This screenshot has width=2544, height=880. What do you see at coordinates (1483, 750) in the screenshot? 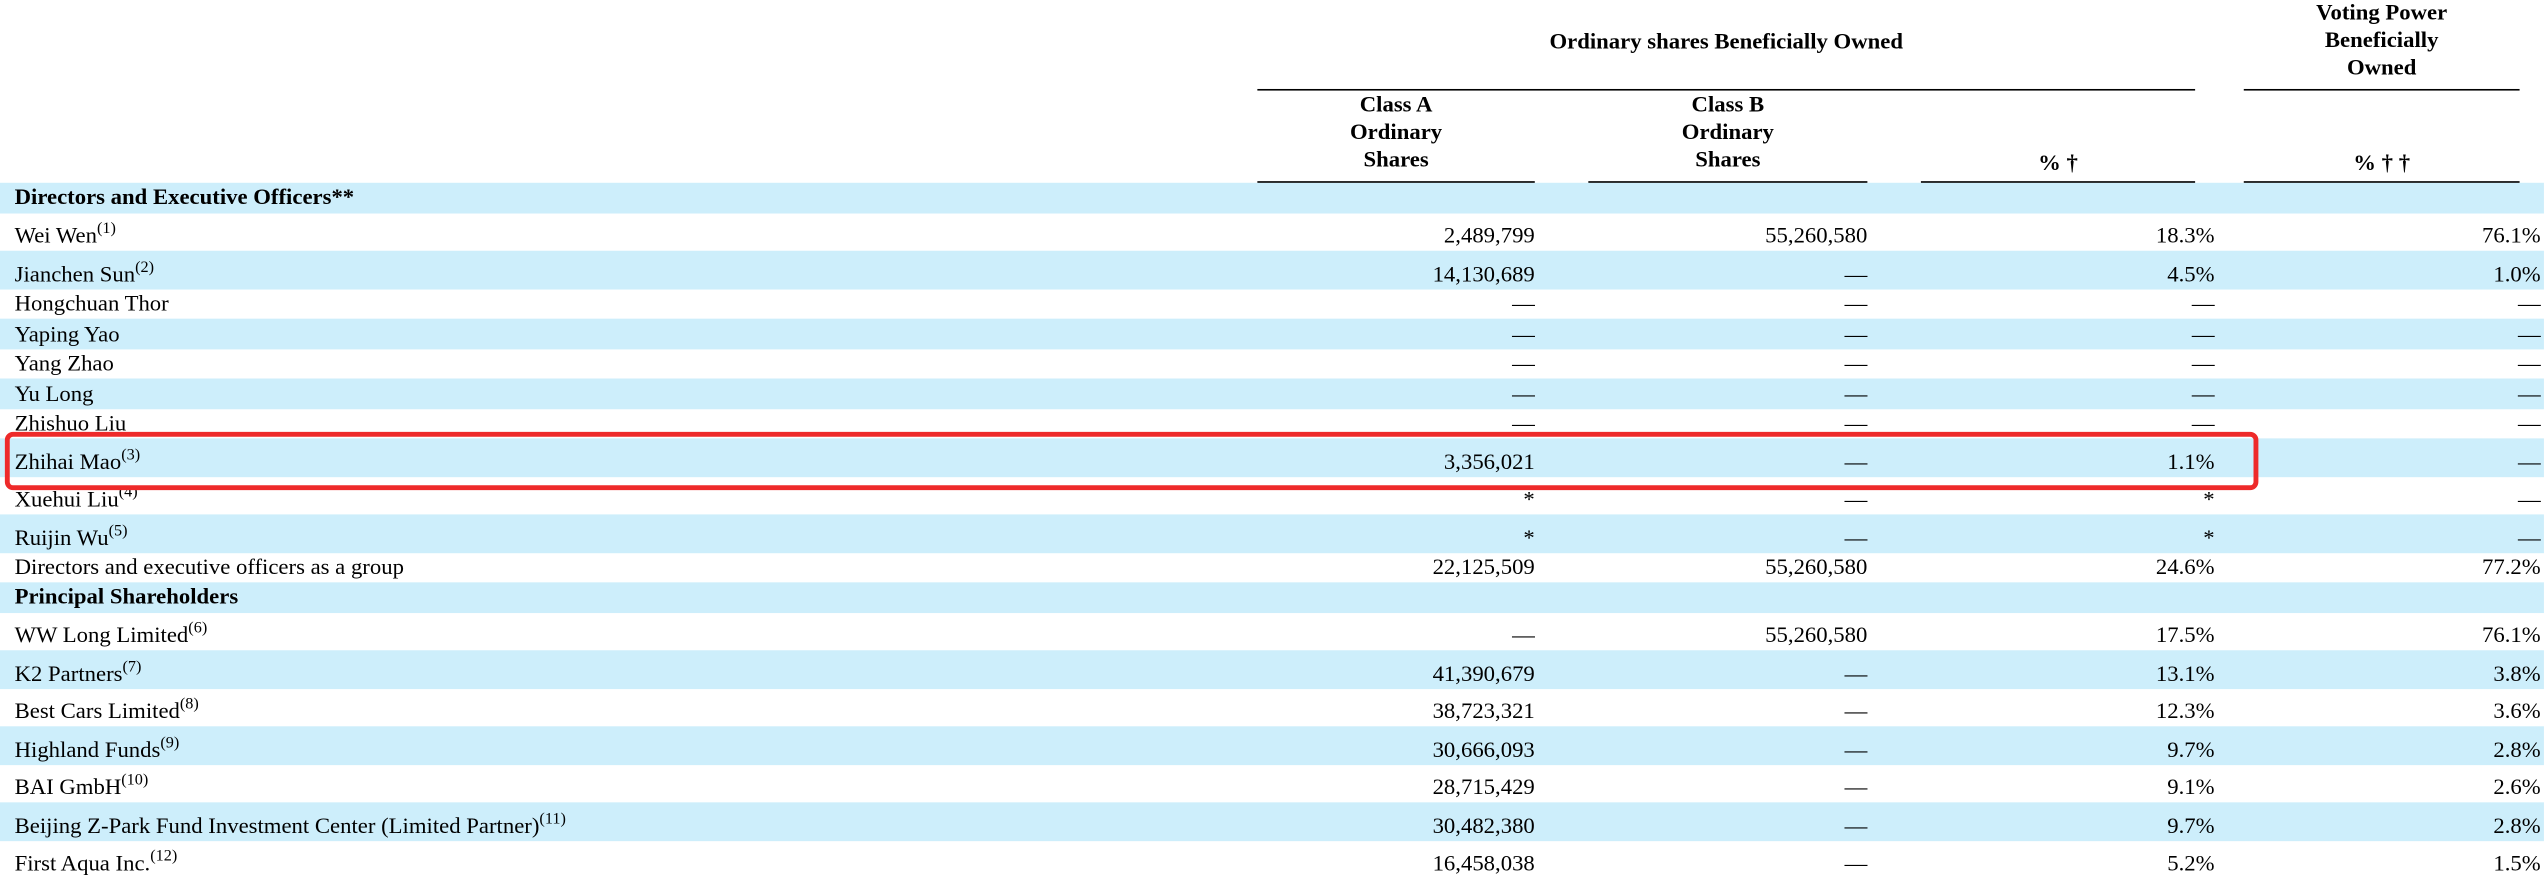
I see `cell-value: 30,666,093` at bounding box center [1483, 750].